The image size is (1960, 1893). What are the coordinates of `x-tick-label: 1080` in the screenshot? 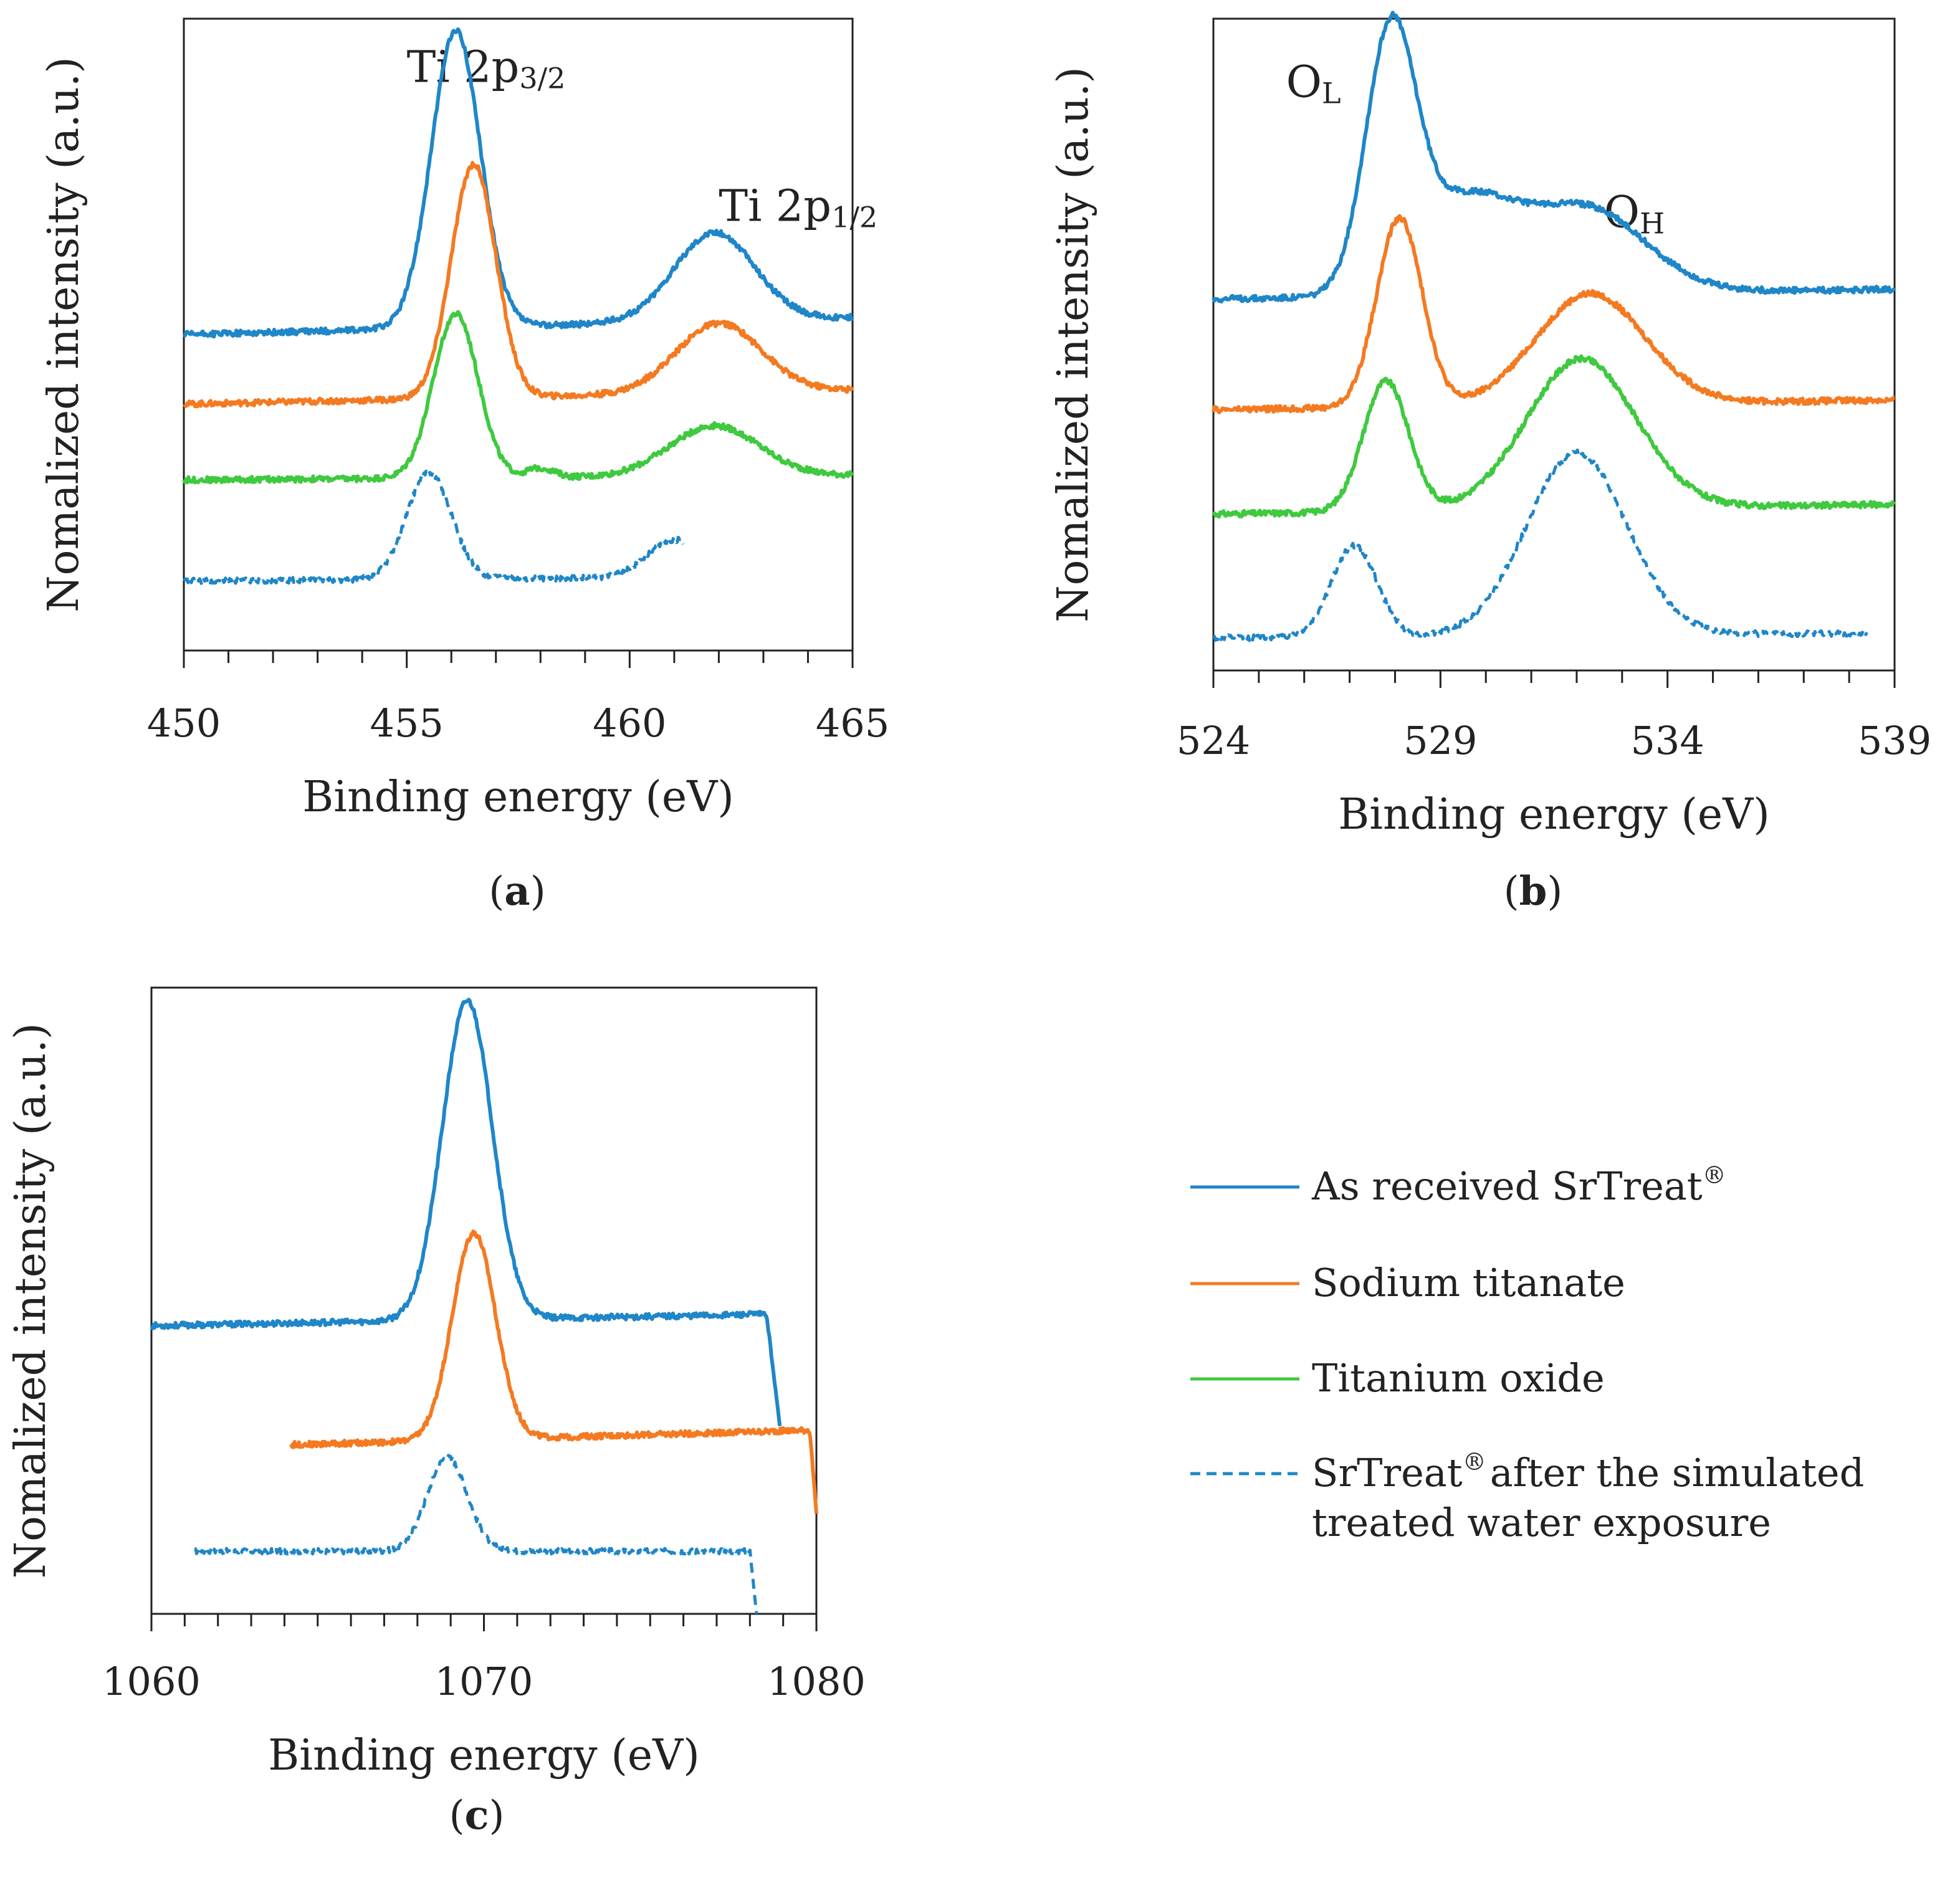 It's located at (816, 1681).